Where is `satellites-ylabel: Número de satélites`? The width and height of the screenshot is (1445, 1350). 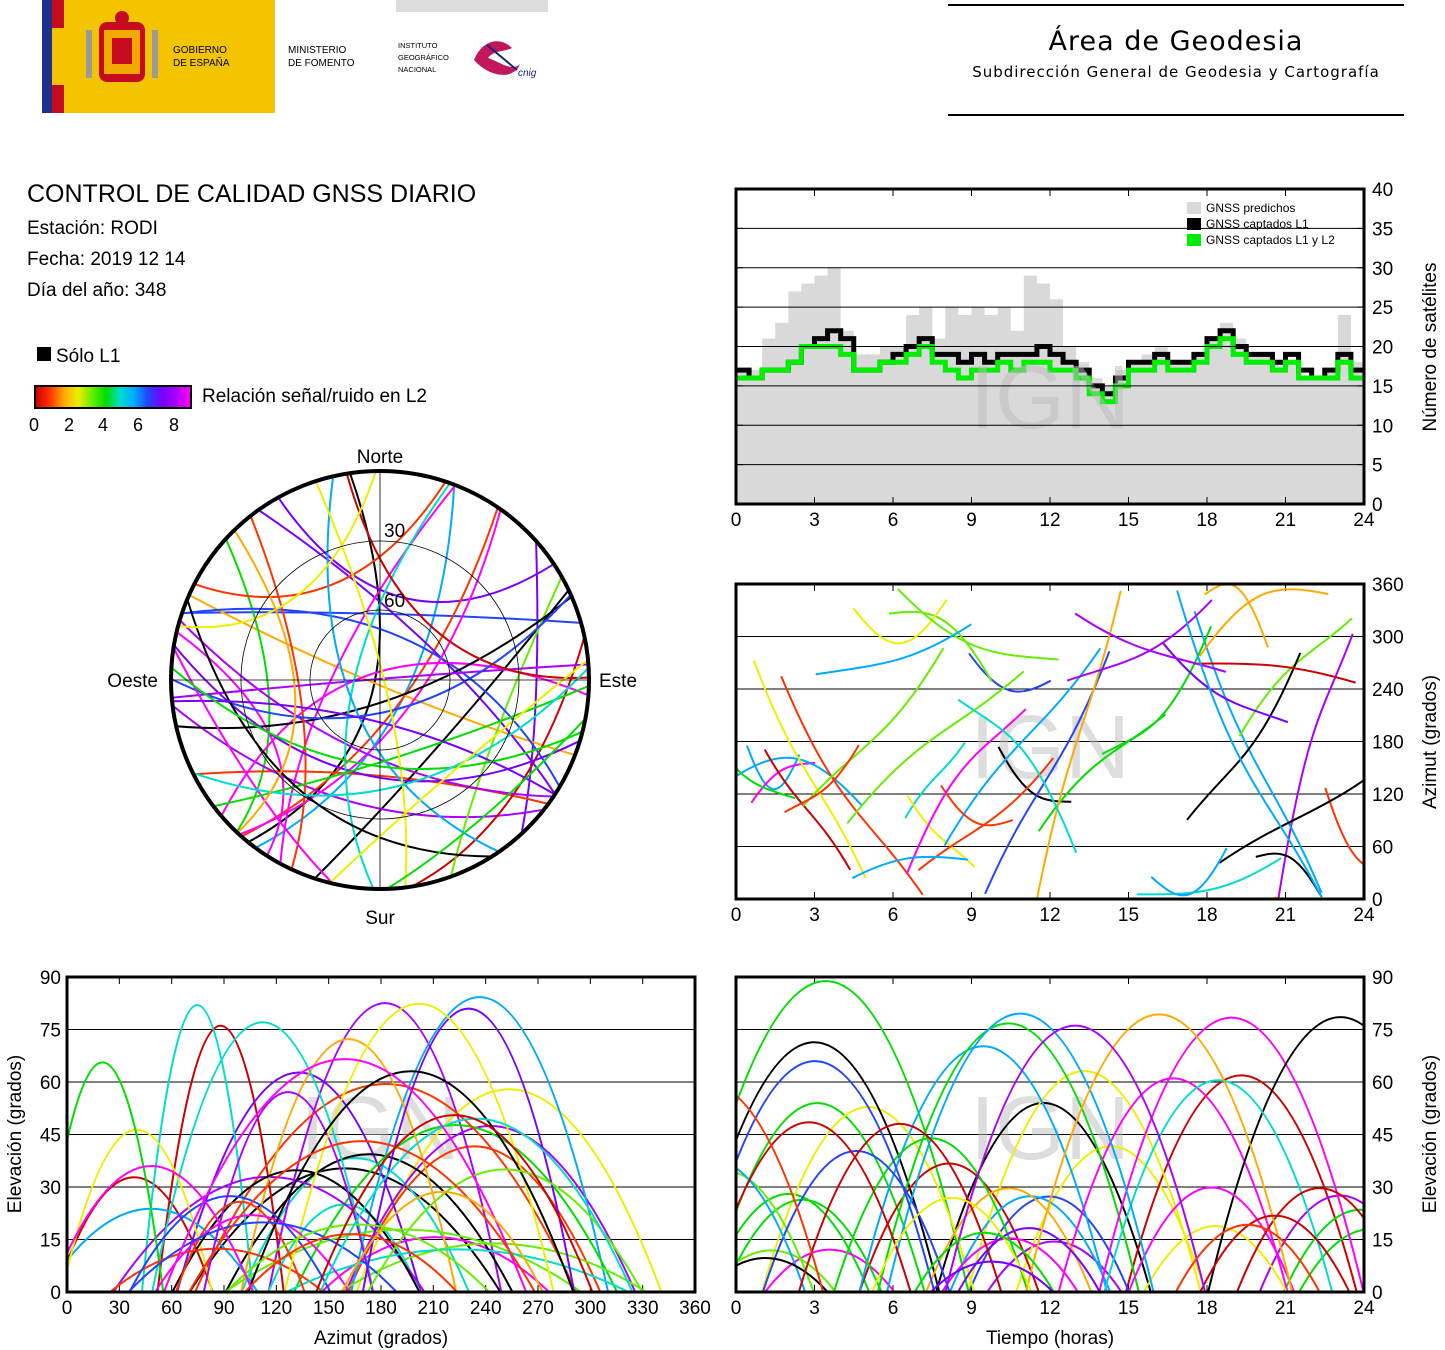 satellites-ylabel: Número de satélites is located at coordinates (1430, 347).